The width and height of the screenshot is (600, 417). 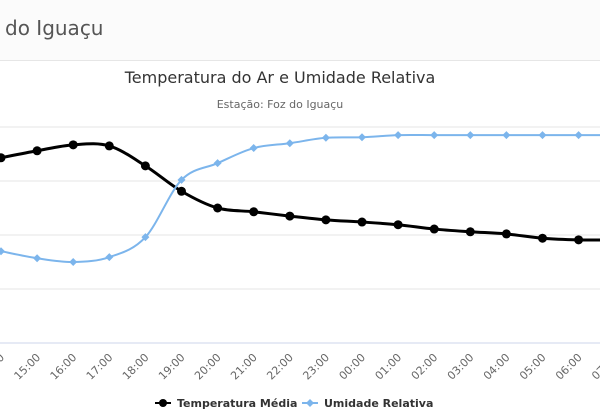 What do you see at coordinates (100, 367) in the screenshot?
I see `x-tick-label: 17:00` at bounding box center [100, 367].